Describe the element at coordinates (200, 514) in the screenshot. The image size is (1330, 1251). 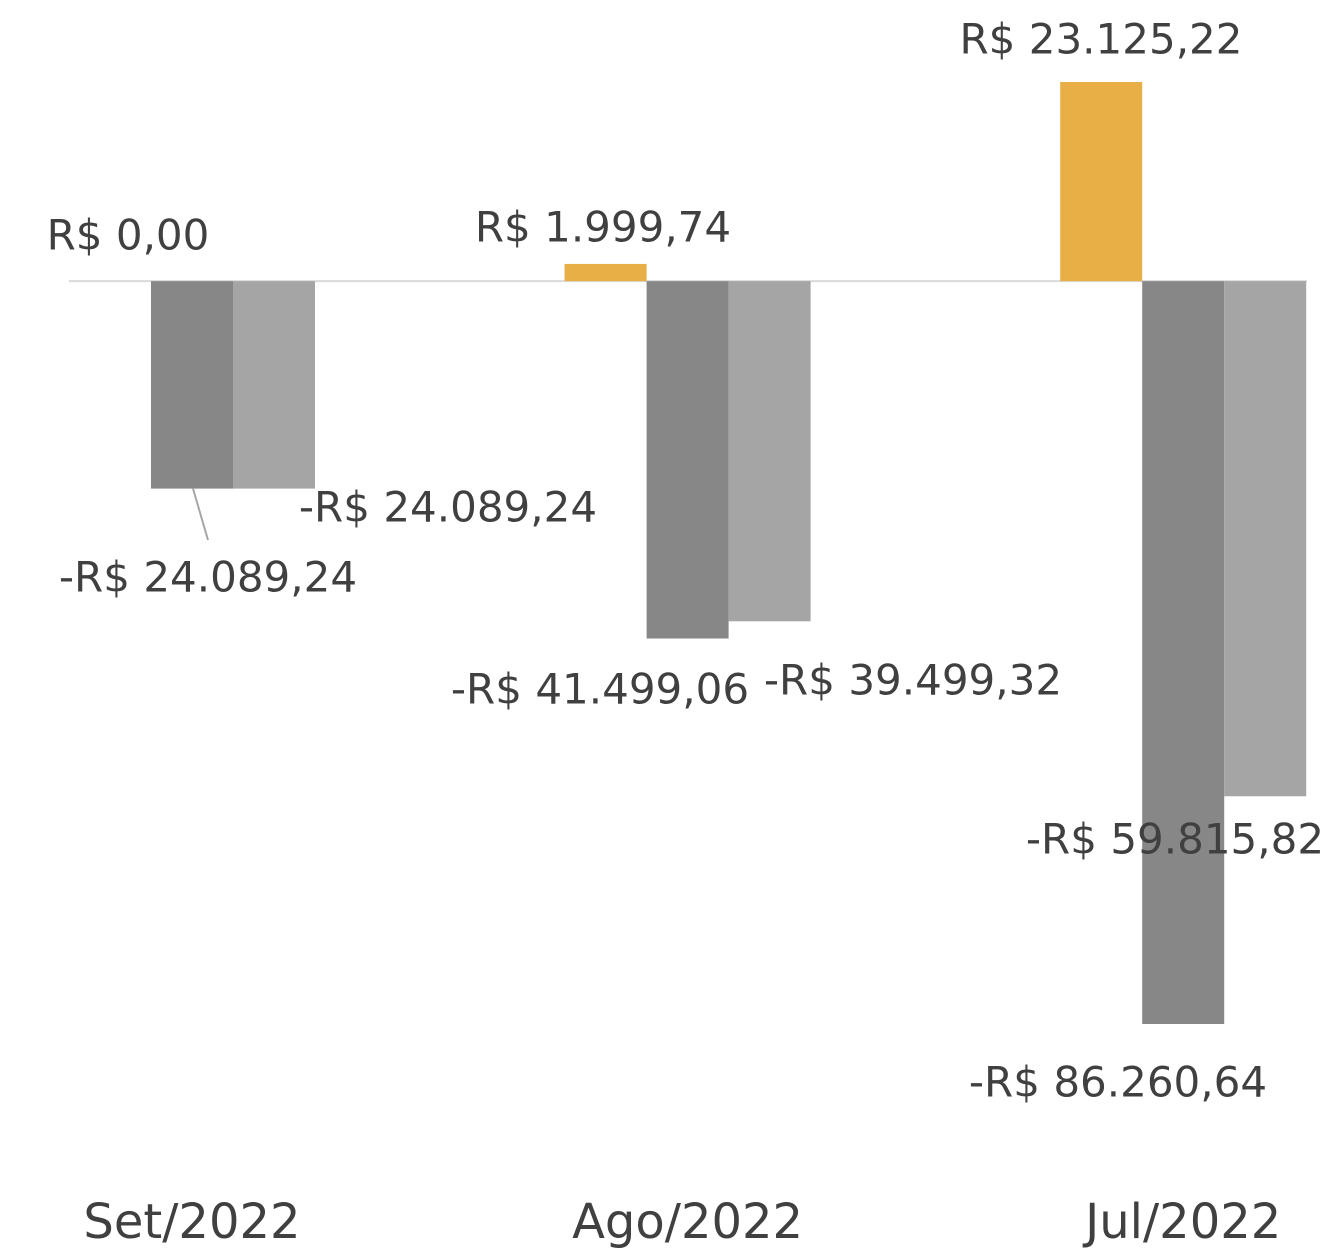
I see `leader-line` at that location.